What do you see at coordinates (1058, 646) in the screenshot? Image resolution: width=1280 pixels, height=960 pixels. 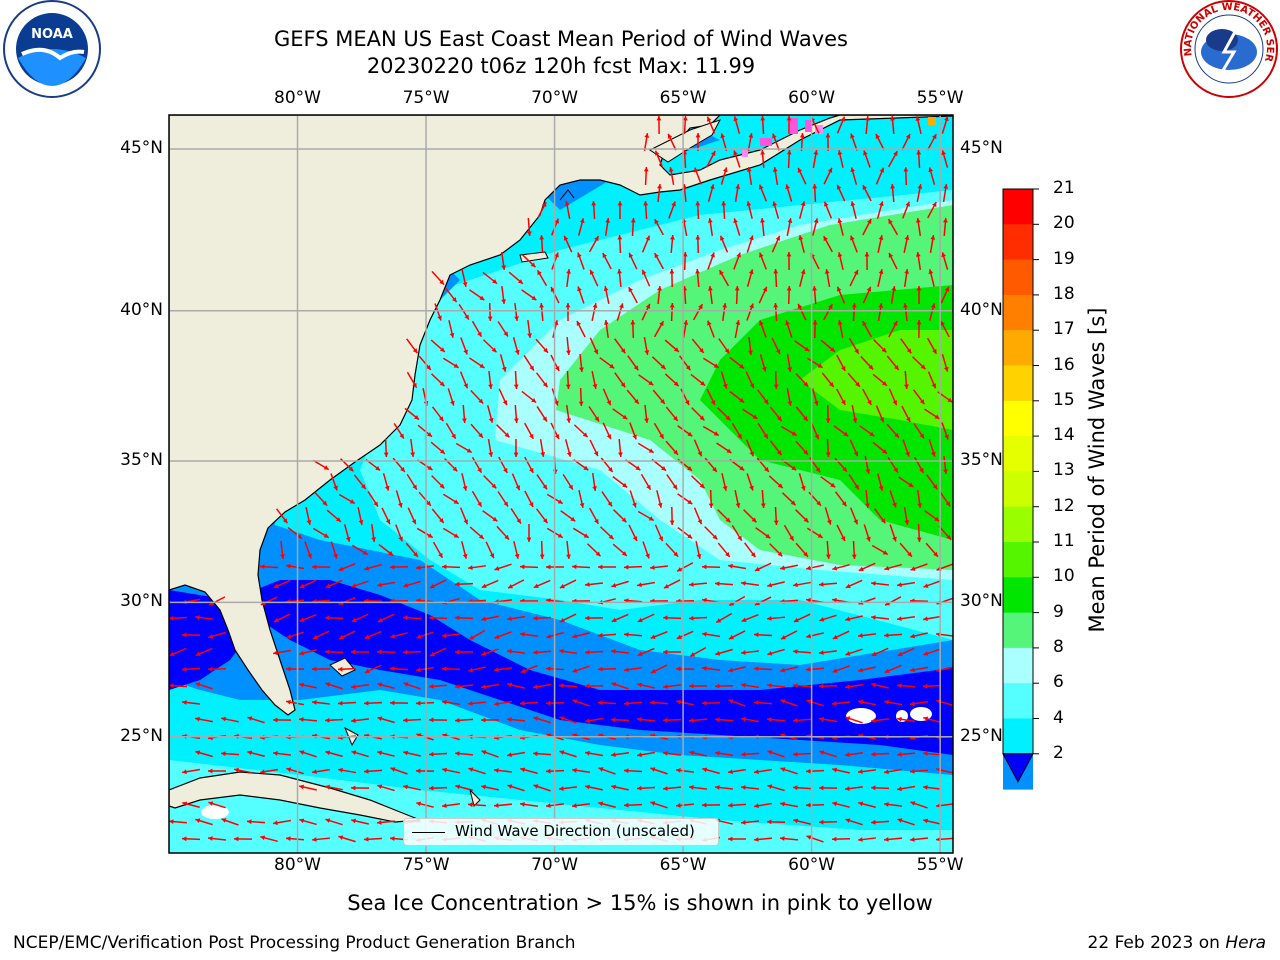 I see `colorbar-label: 8` at bounding box center [1058, 646].